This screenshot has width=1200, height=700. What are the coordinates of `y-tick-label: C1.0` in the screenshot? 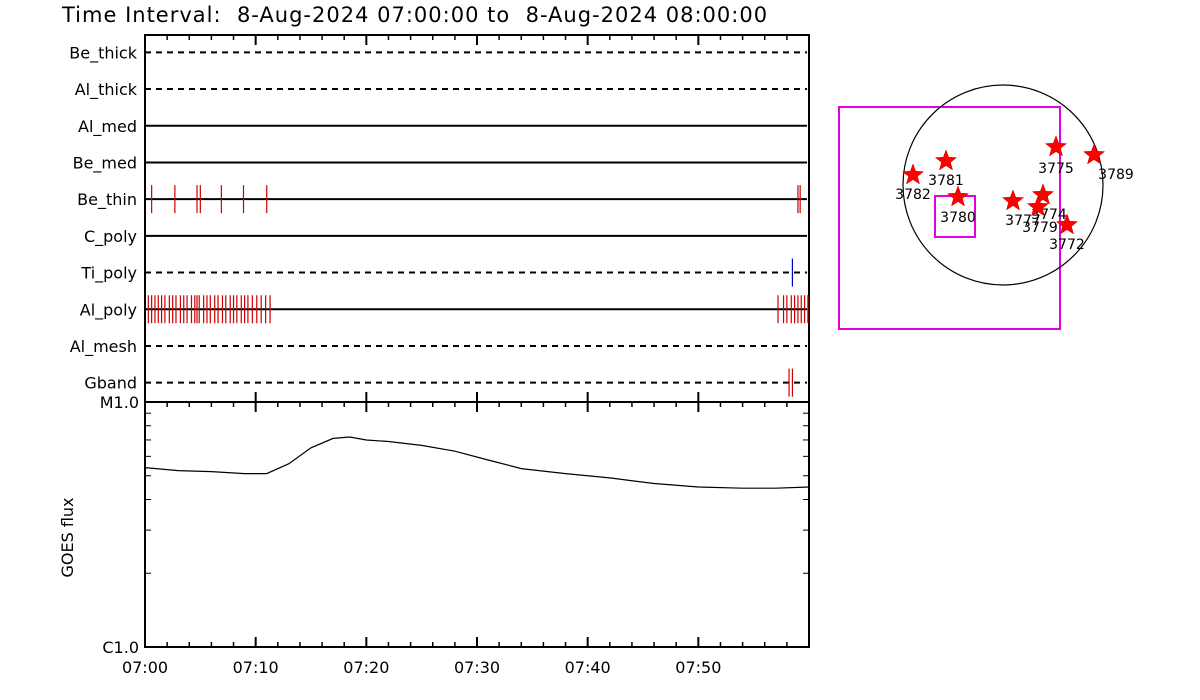 It's located at (120, 647).